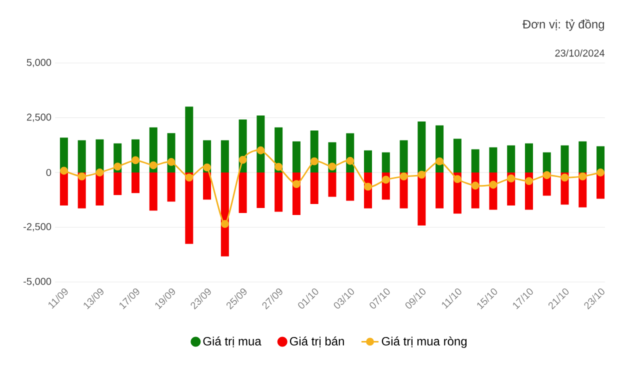 The image size is (633, 371). What do you see at coordinates (563, 25) in the screenshot?
I see `text: Đơn vị: tỷ đồng` at bounding box center [563, 25].